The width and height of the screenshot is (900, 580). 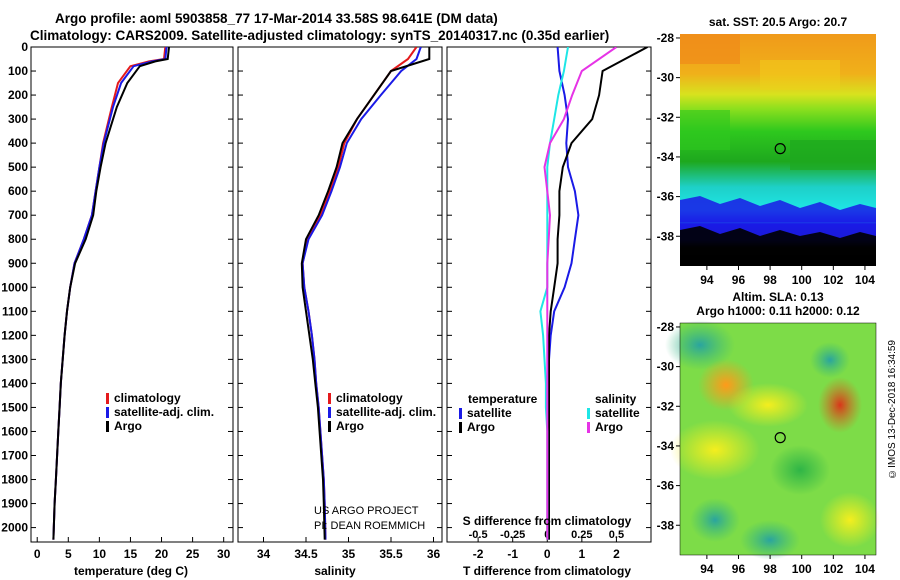 I want to click on depth-tick-label: 1600, so click(x=14, y=431).